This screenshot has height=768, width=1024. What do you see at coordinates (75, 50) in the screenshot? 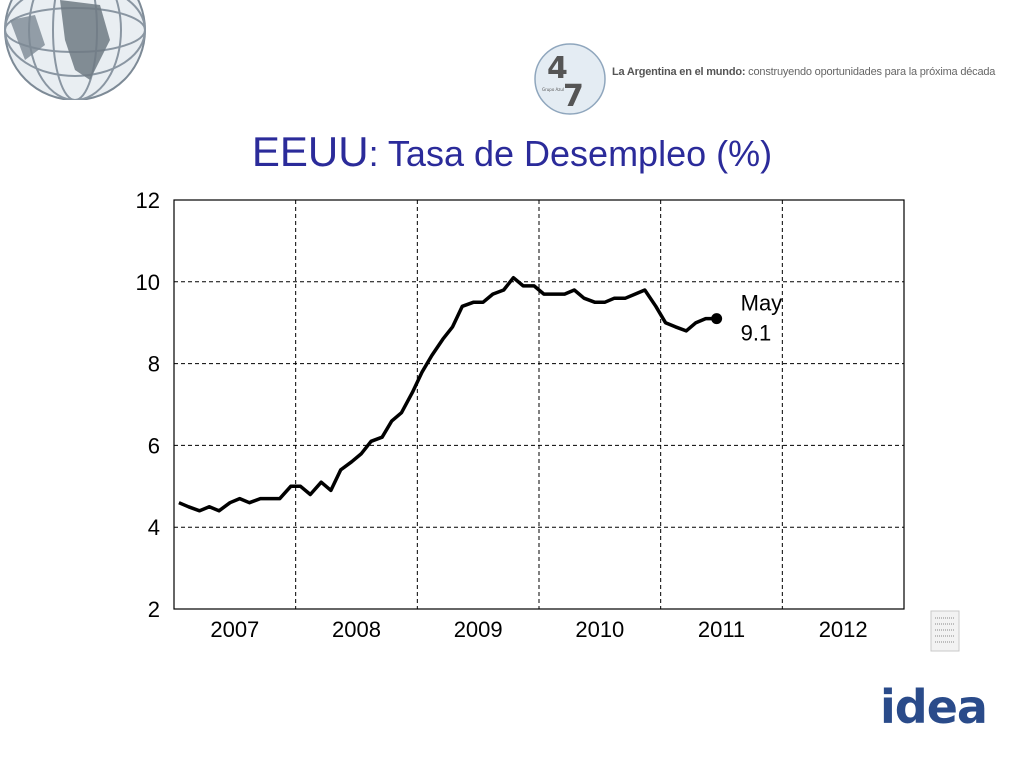
I see `globe-logo` at bounding box center [75, 50].